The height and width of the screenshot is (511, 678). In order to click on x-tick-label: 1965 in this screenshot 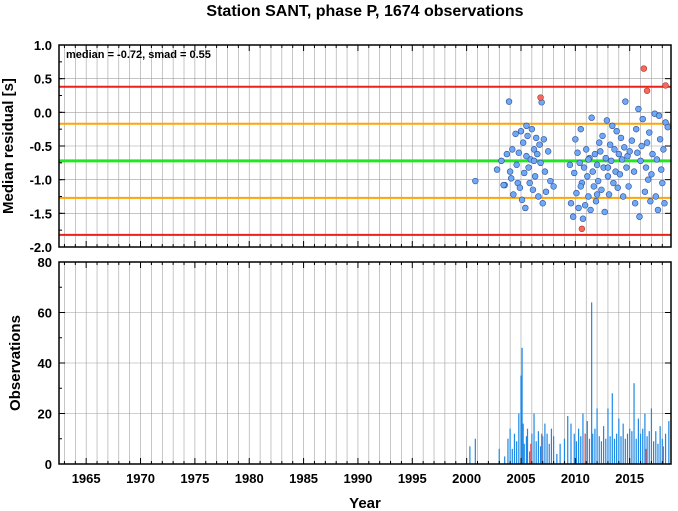, I will do `click(86, 478)`.